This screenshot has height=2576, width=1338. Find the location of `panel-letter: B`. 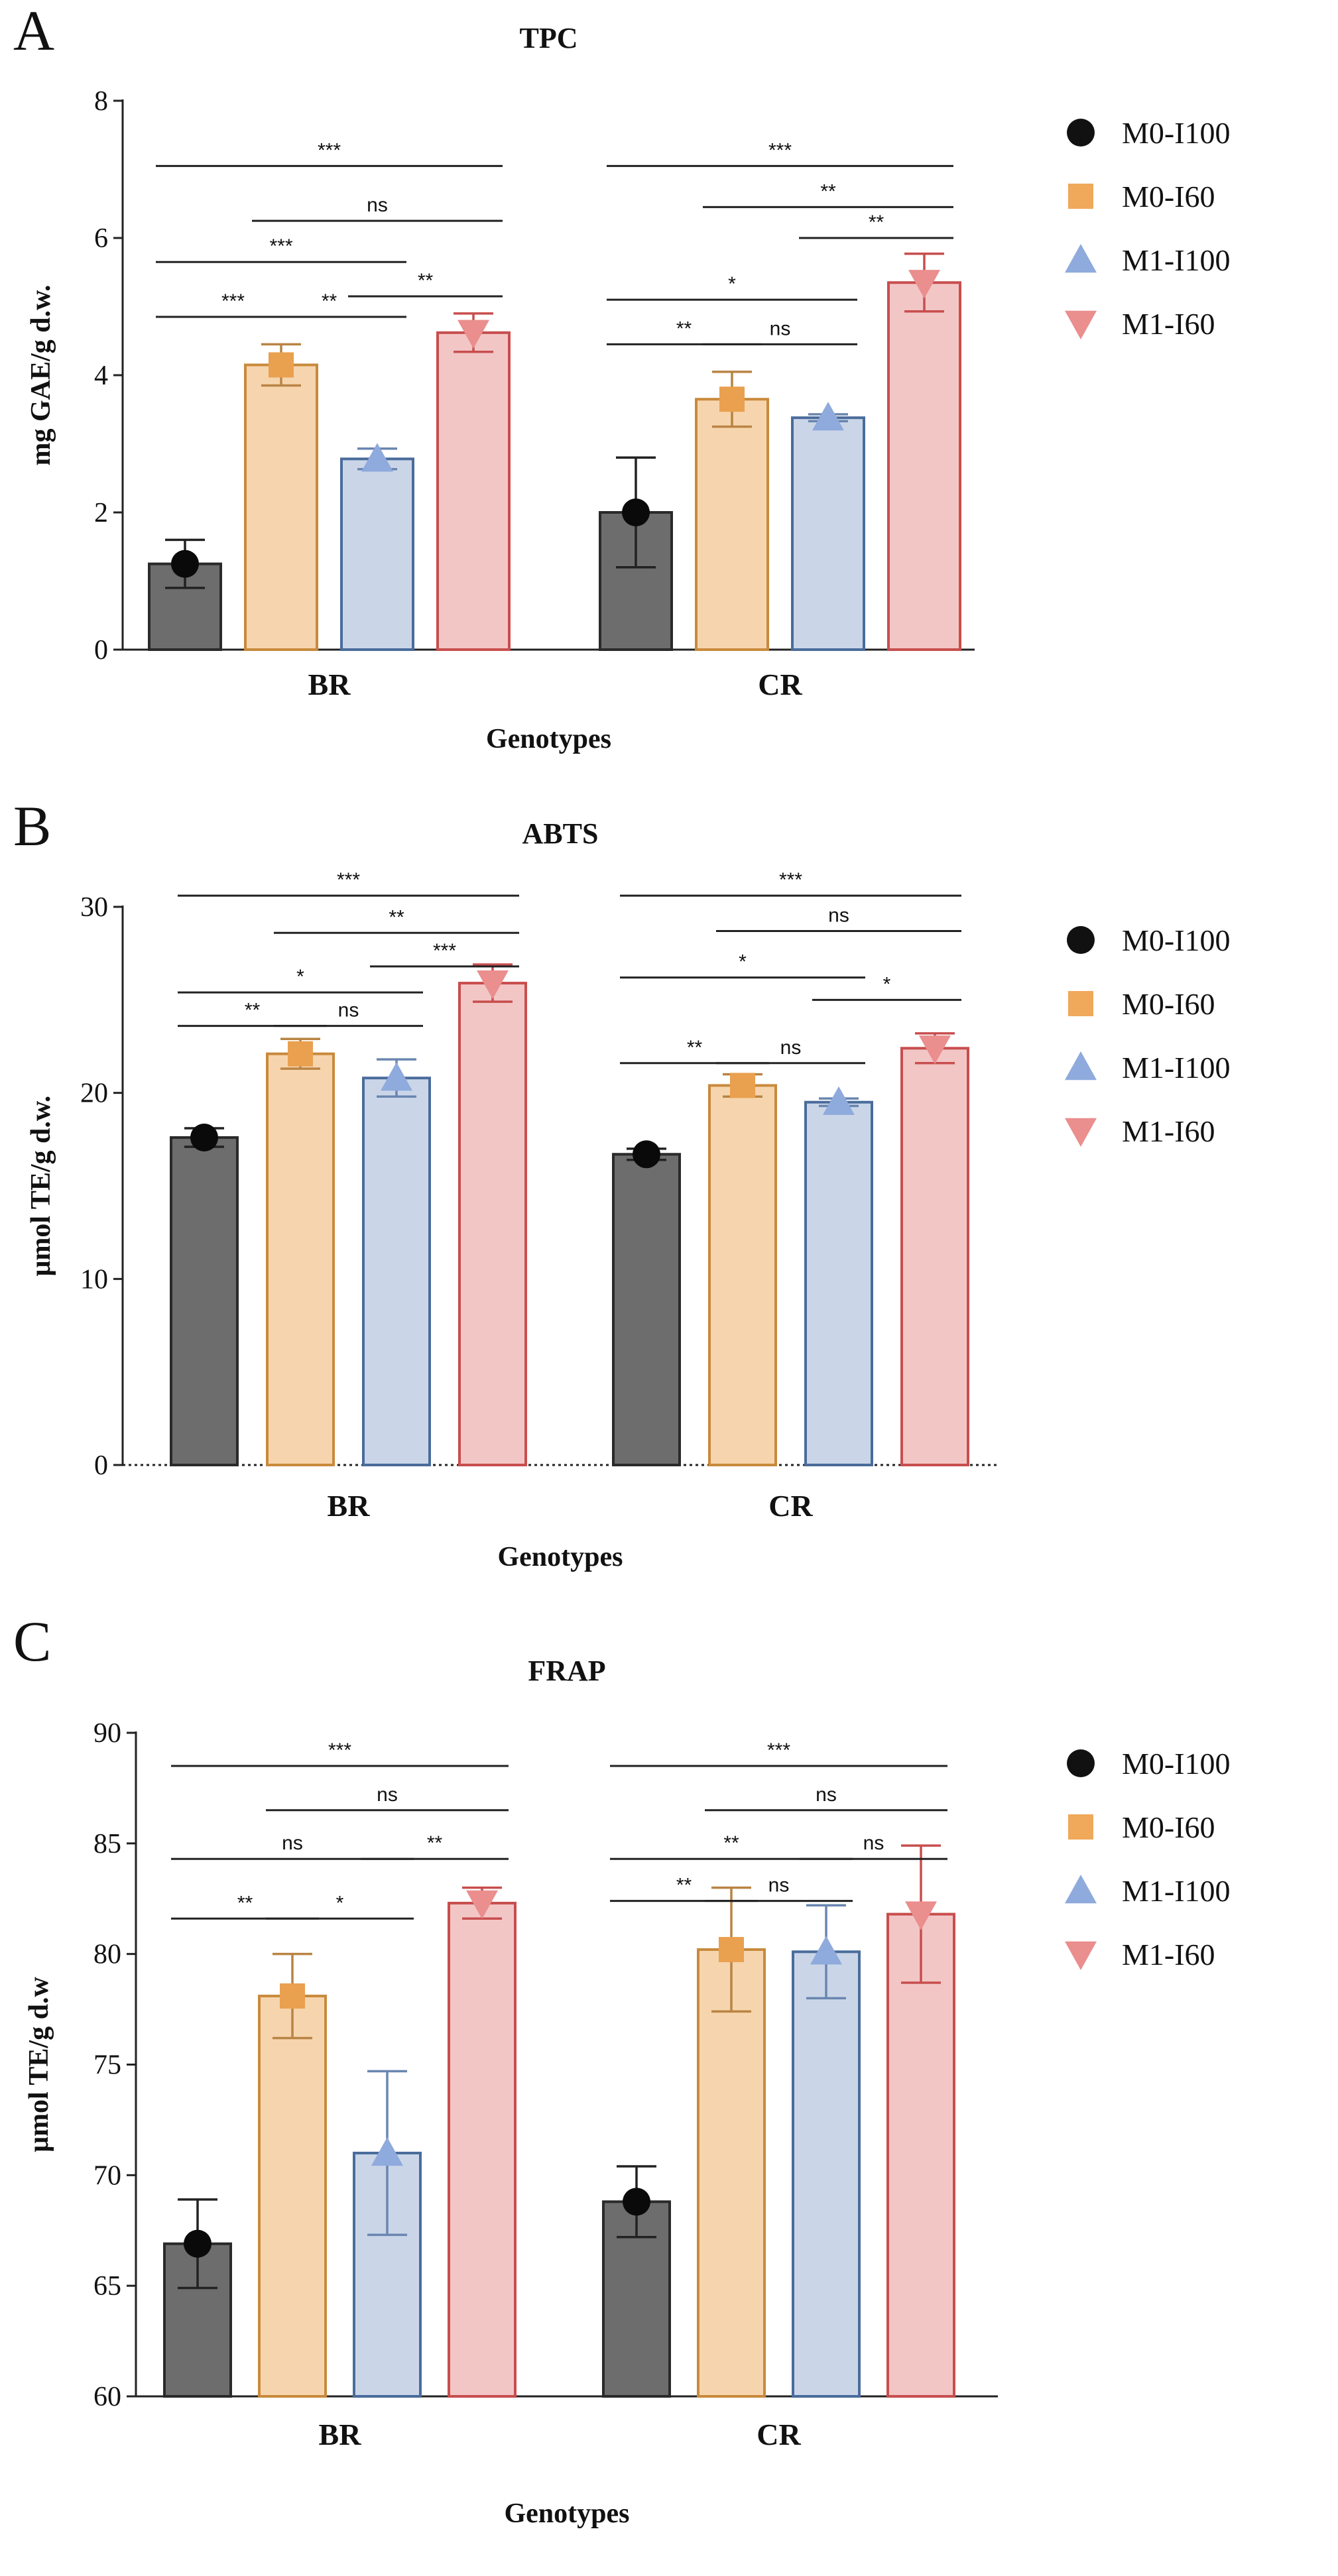

panel-letter: B is located at coordinates (32, 826).